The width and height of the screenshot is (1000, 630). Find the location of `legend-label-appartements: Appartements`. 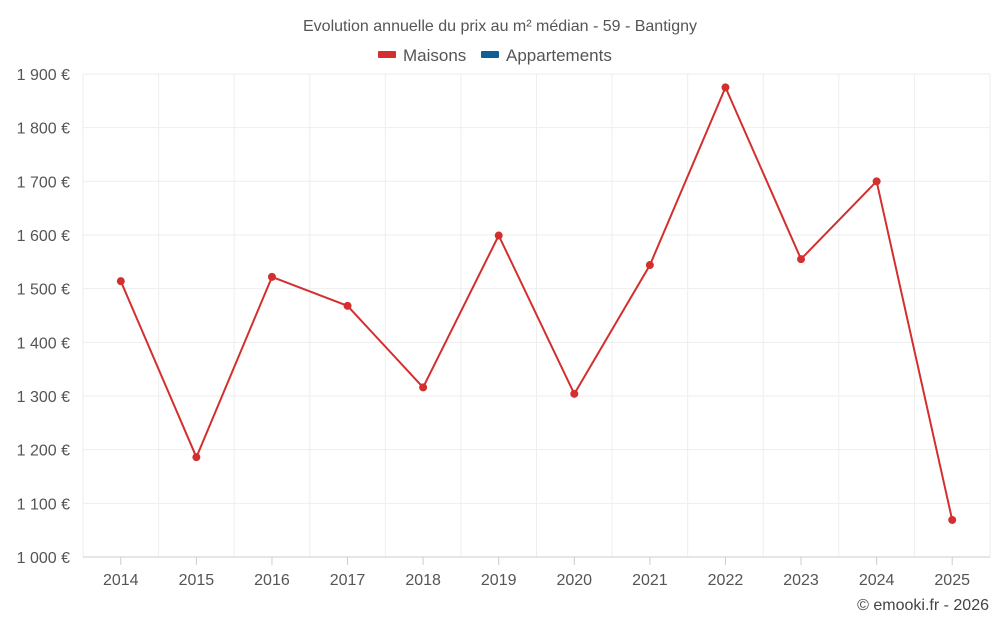

legend-label-appartements: Appartements is located at coordinates (559, 55).